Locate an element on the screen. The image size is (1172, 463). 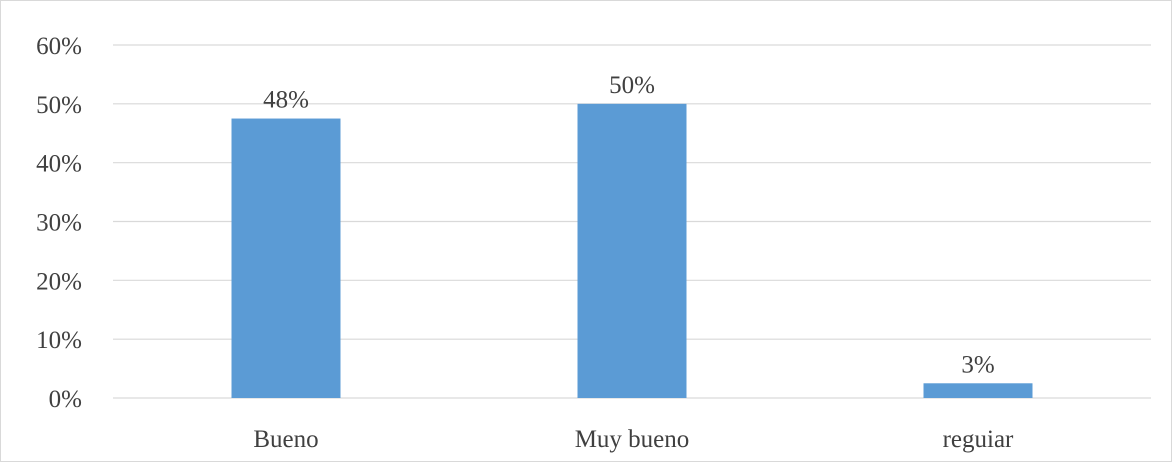
y-tick-label: 40% is located at coordinates (59, 164).